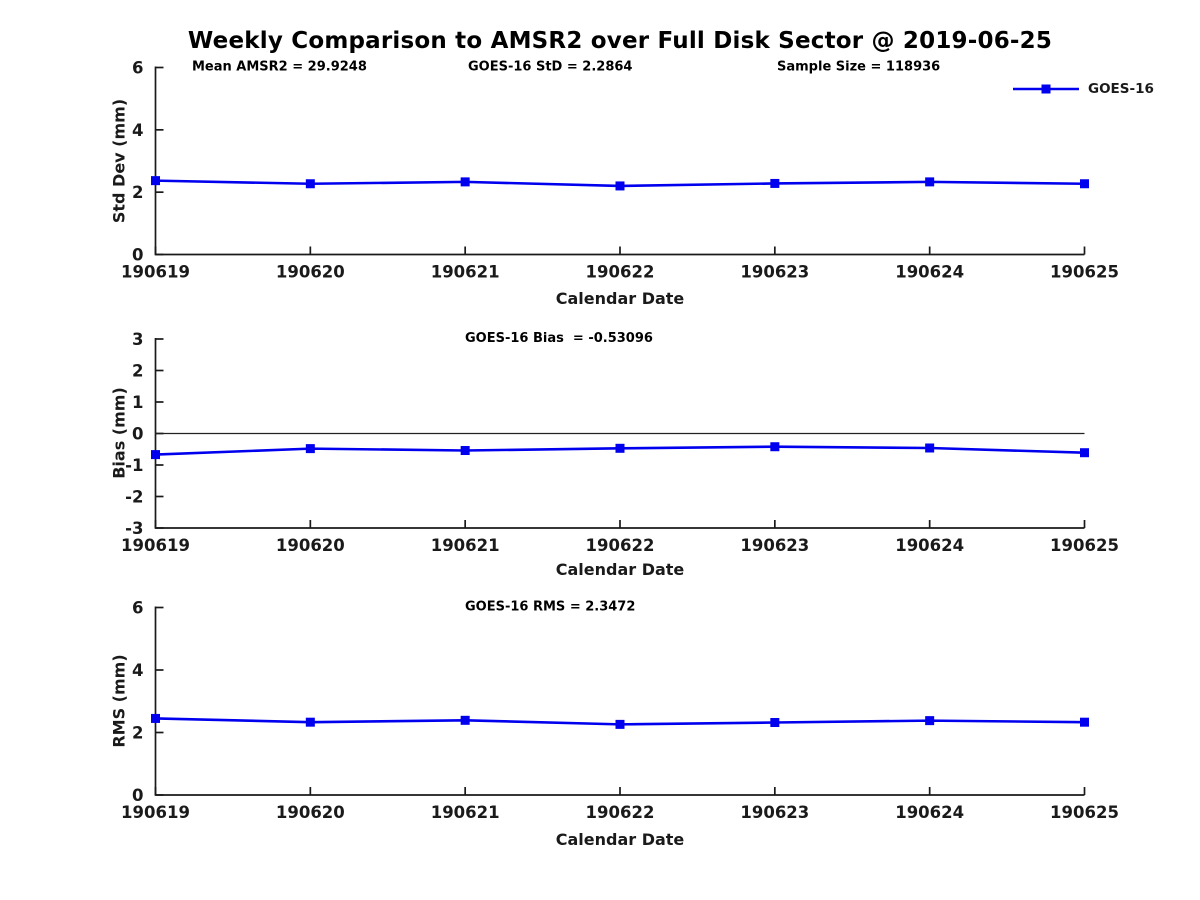  What do you see at coordinates (119, 433) in the screenshot?
I see `y-axis-label-bias: Bias (mm)` at bounding box center [119, 433].